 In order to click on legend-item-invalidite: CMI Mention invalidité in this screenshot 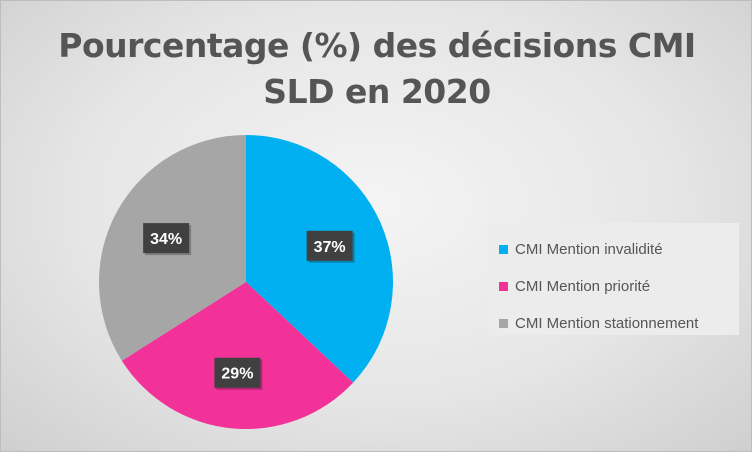, I will do `click(619, 249)`.